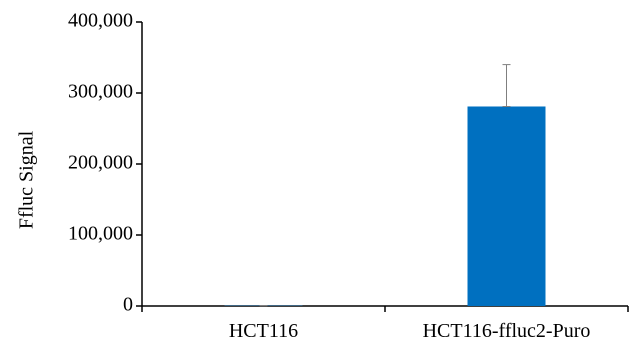 The width and height of the screenshot is (631, 341). I want to click on y-tick-label: 200,000, so click(100, 163).